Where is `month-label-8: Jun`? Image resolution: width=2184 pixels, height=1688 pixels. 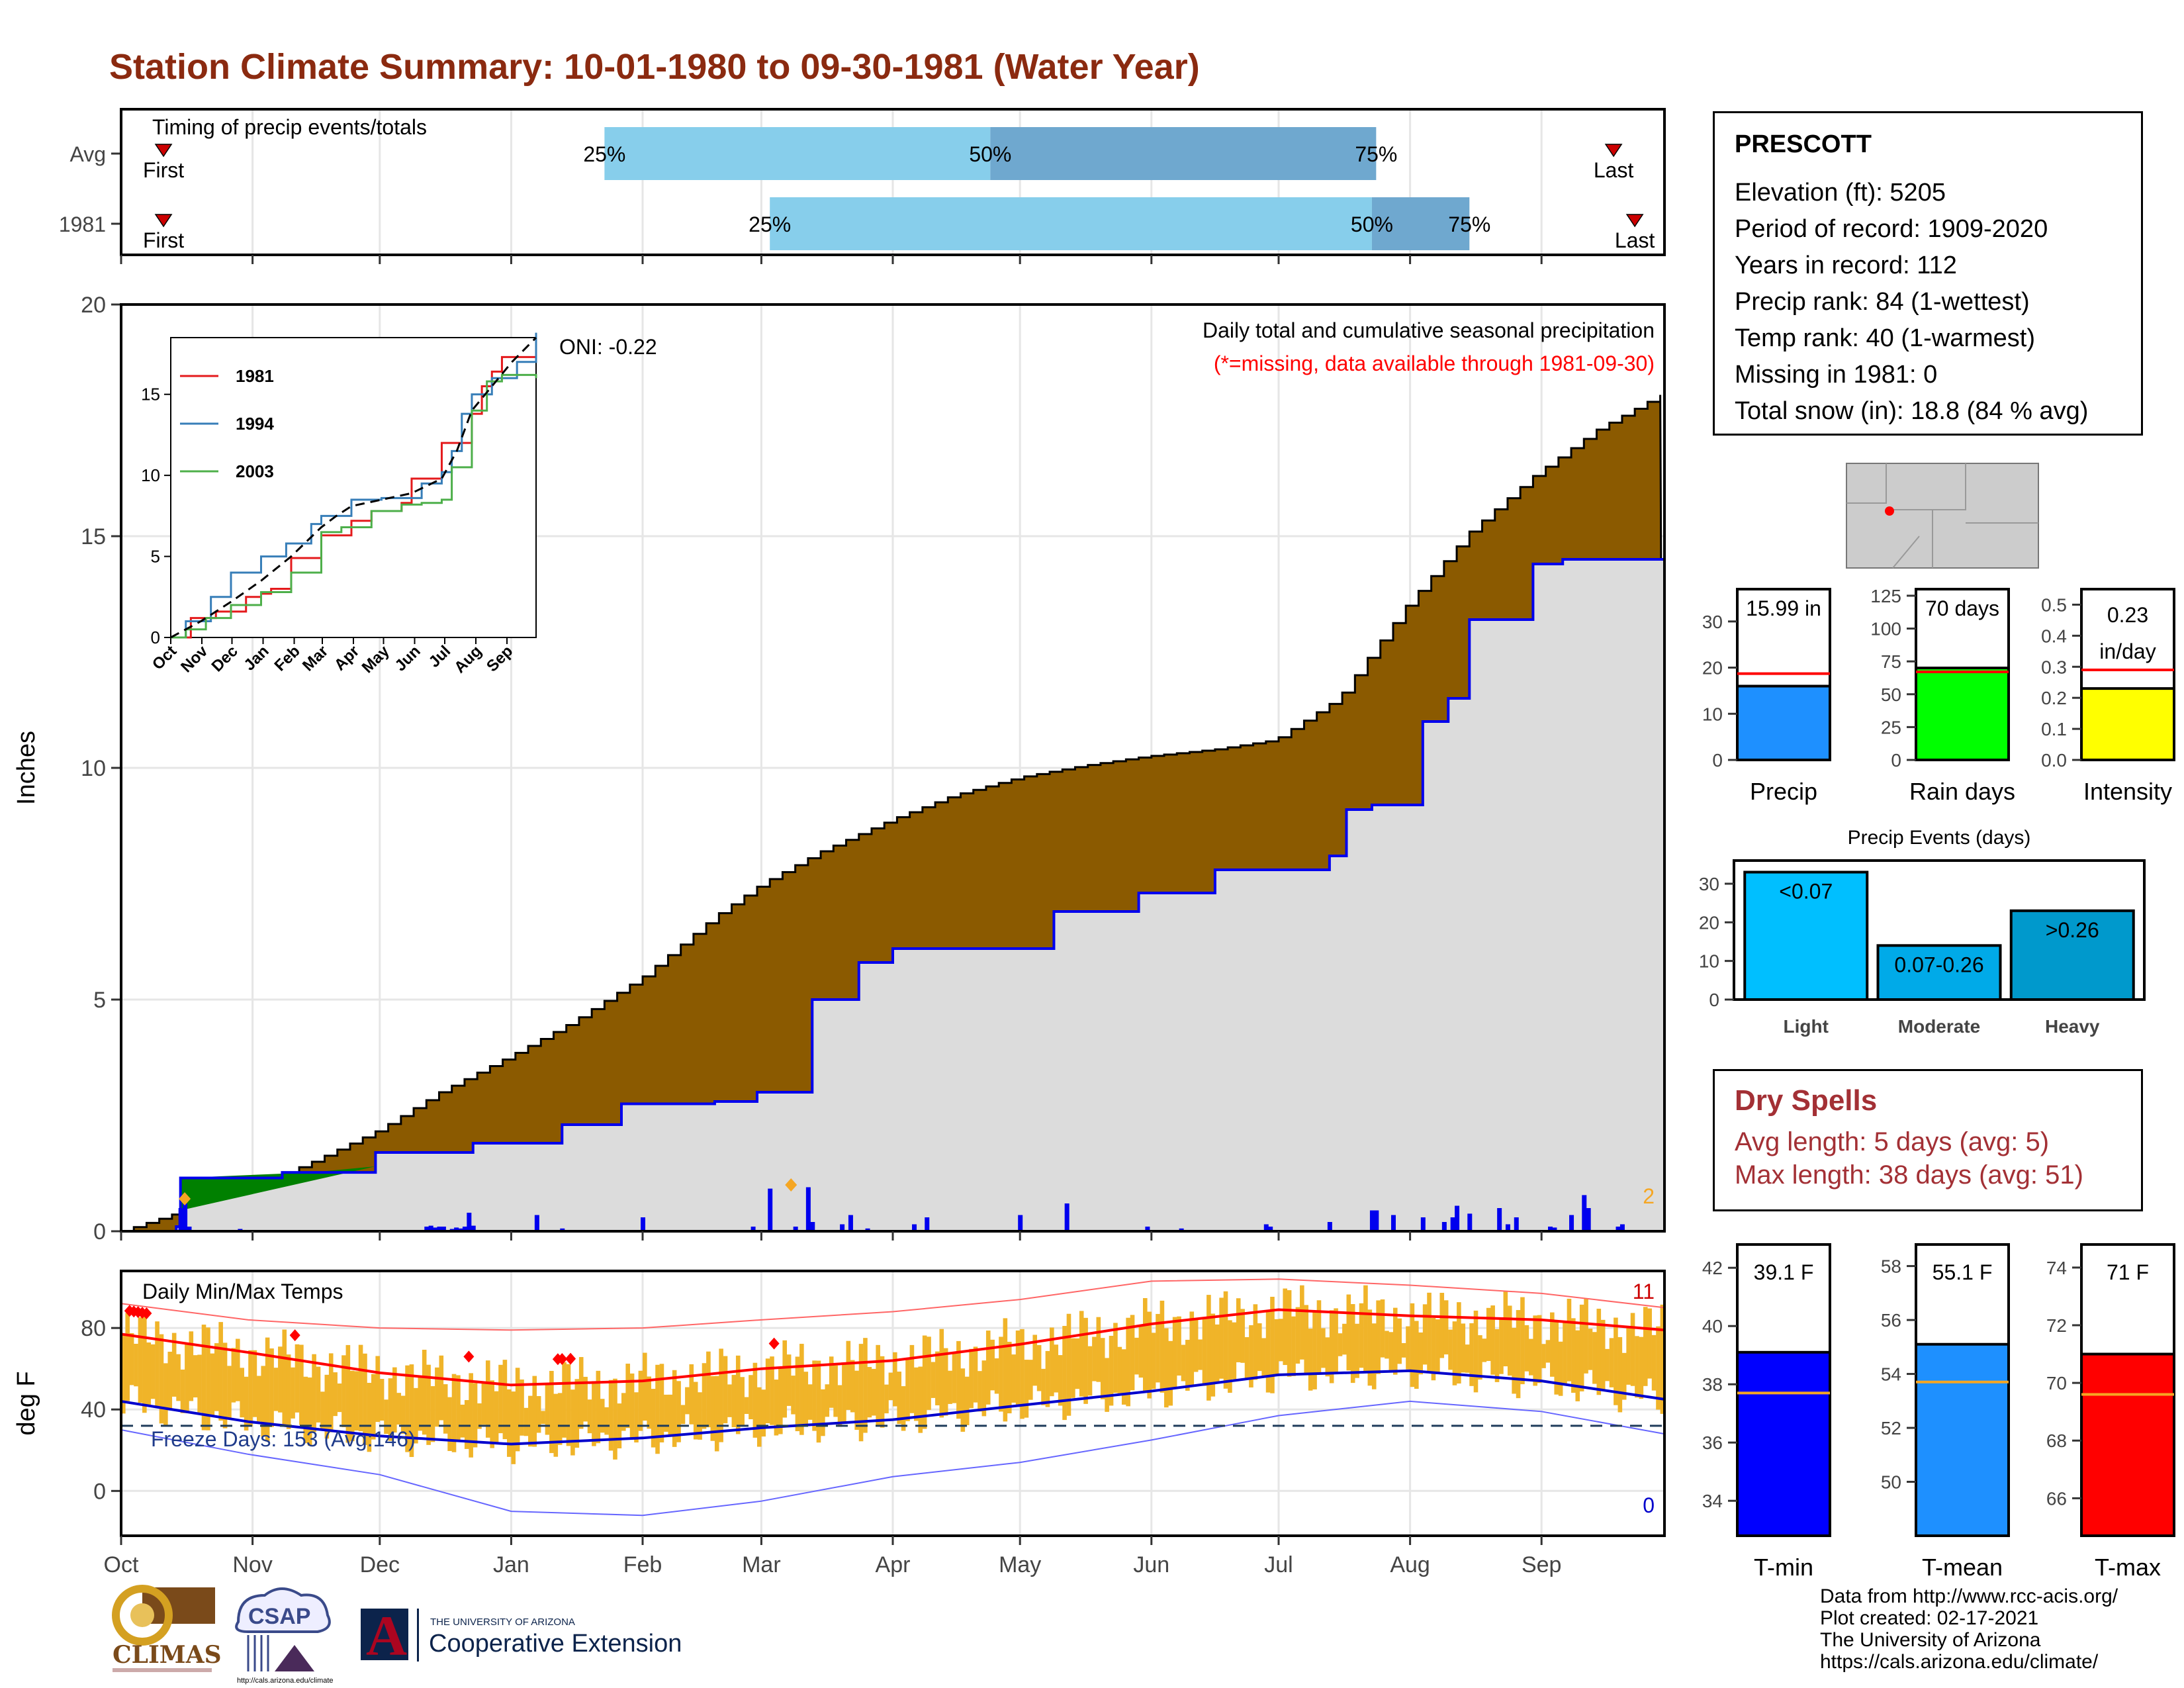 month-label-8: Jun is located at coordinates (1151, 1564).